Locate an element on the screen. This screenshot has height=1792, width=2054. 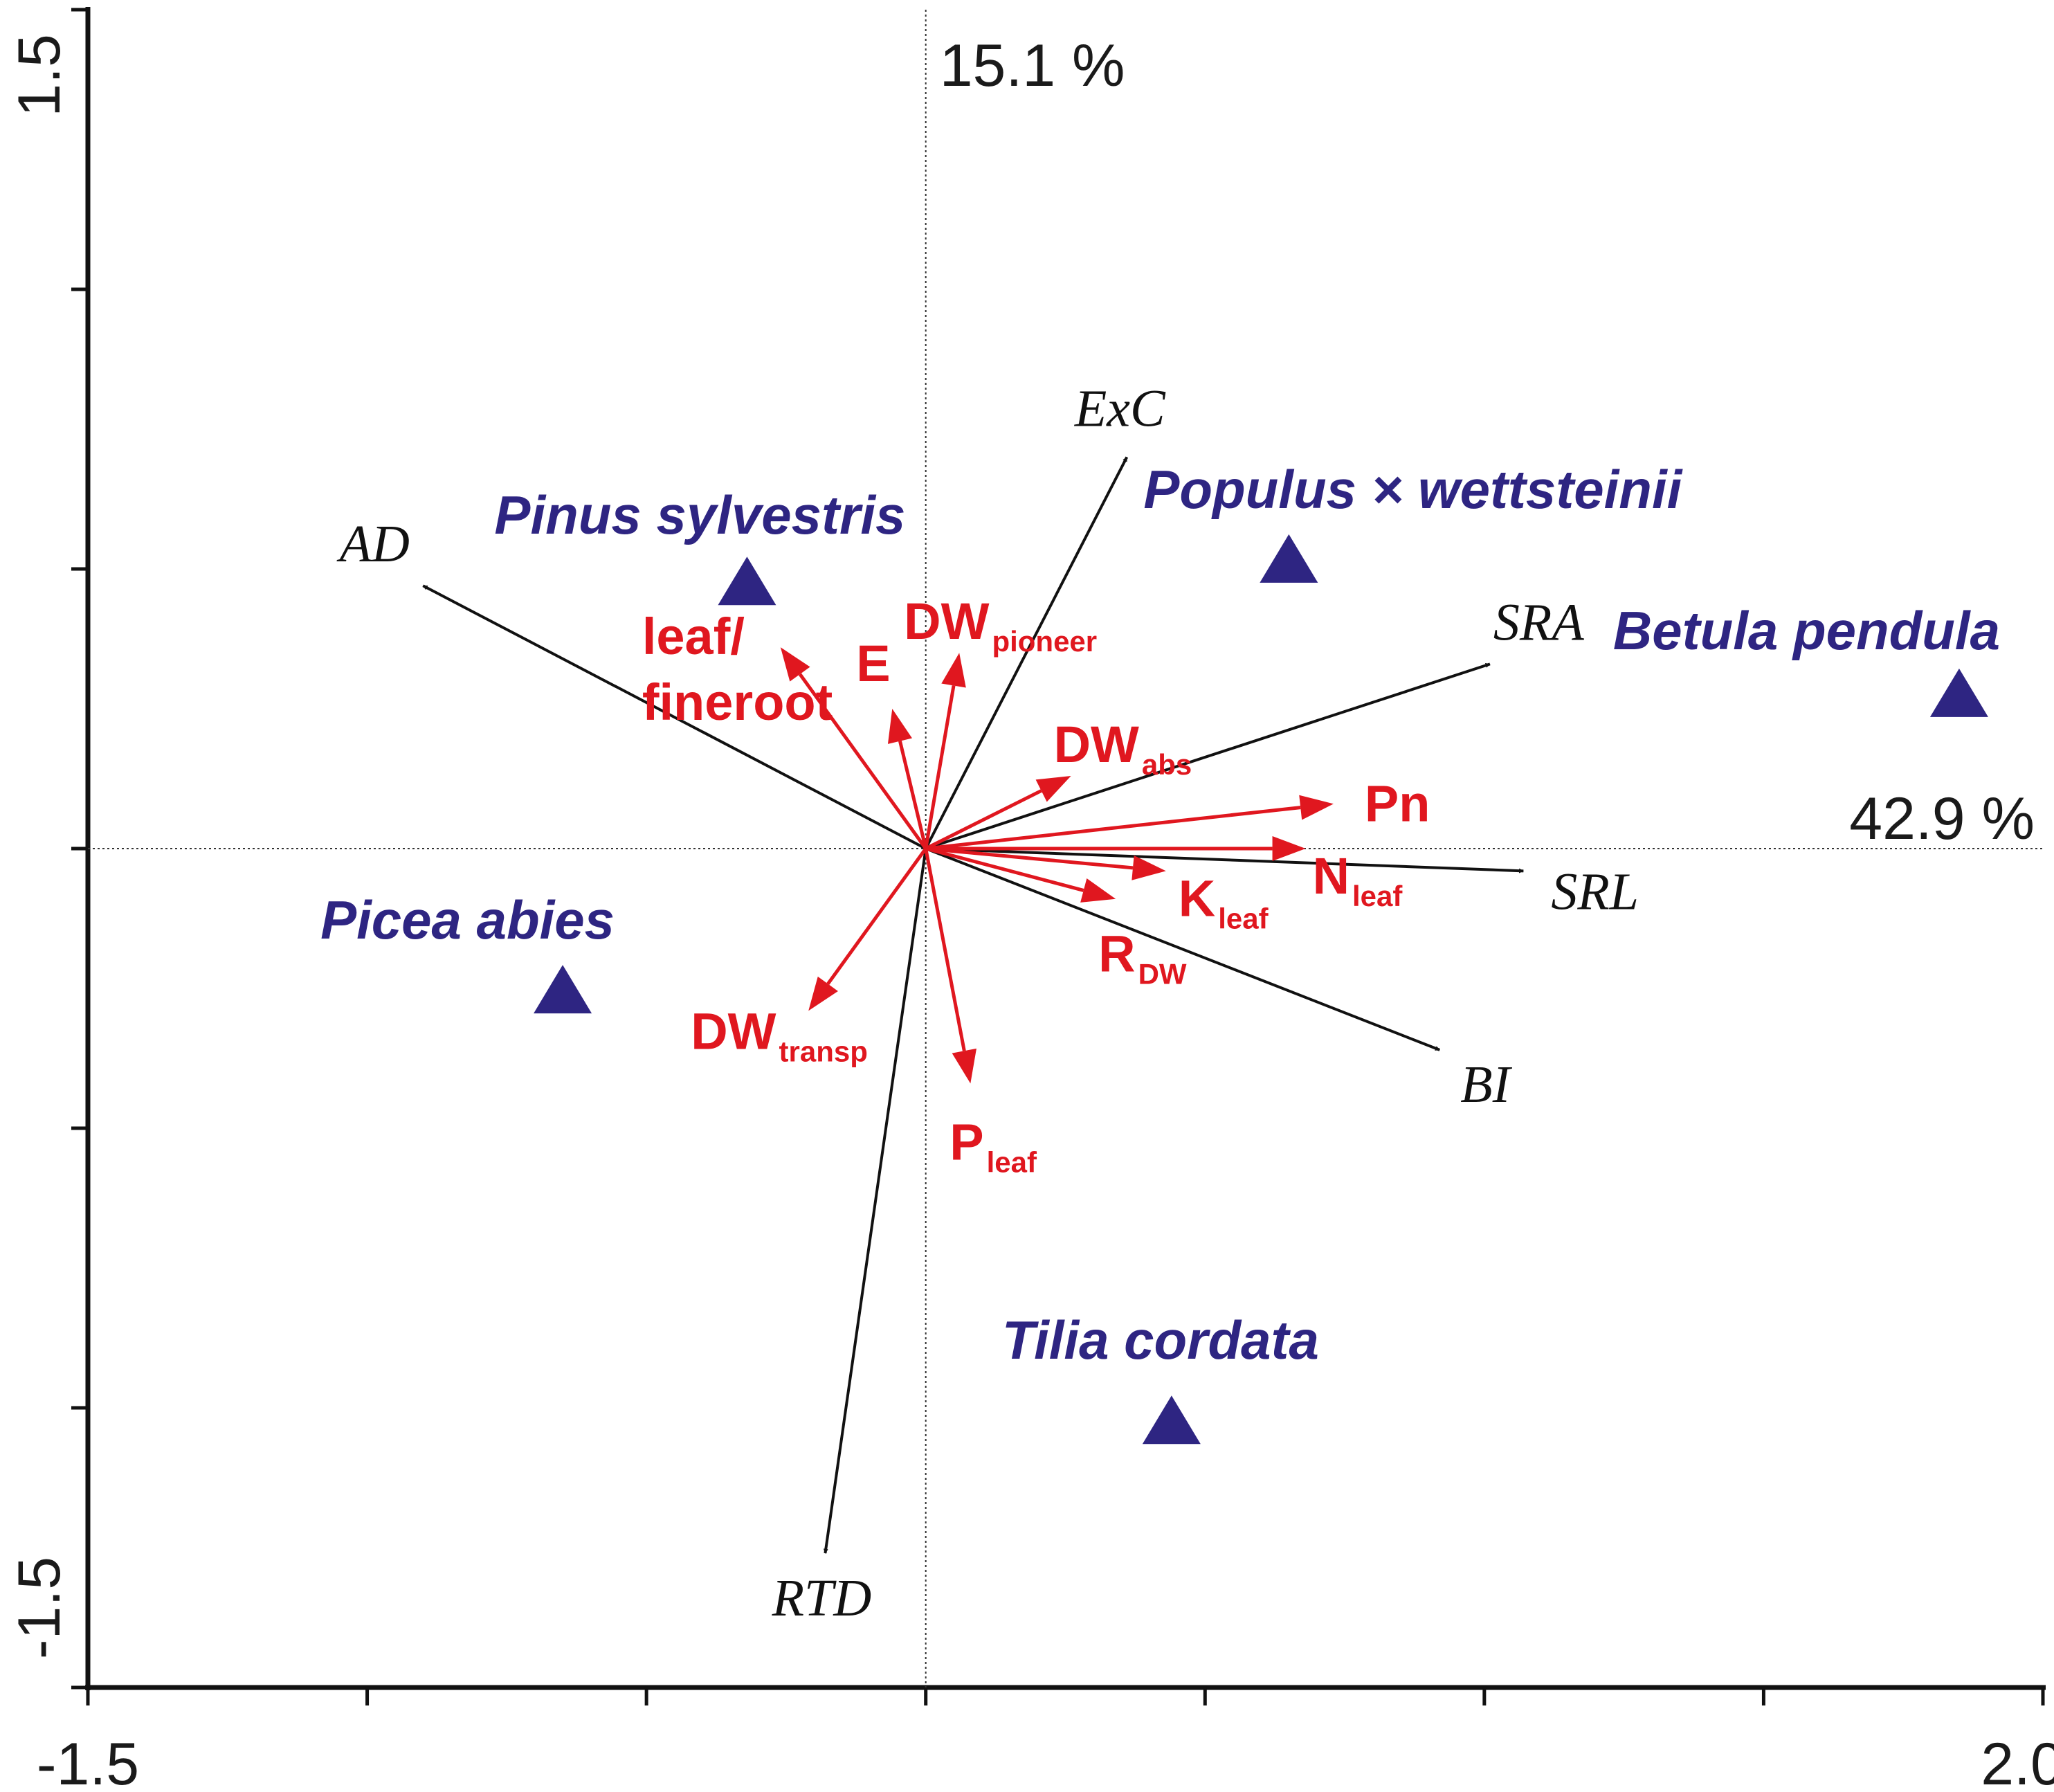
species-label-betula-pendula: Betula pendula is located at coordinates (1806, 630).